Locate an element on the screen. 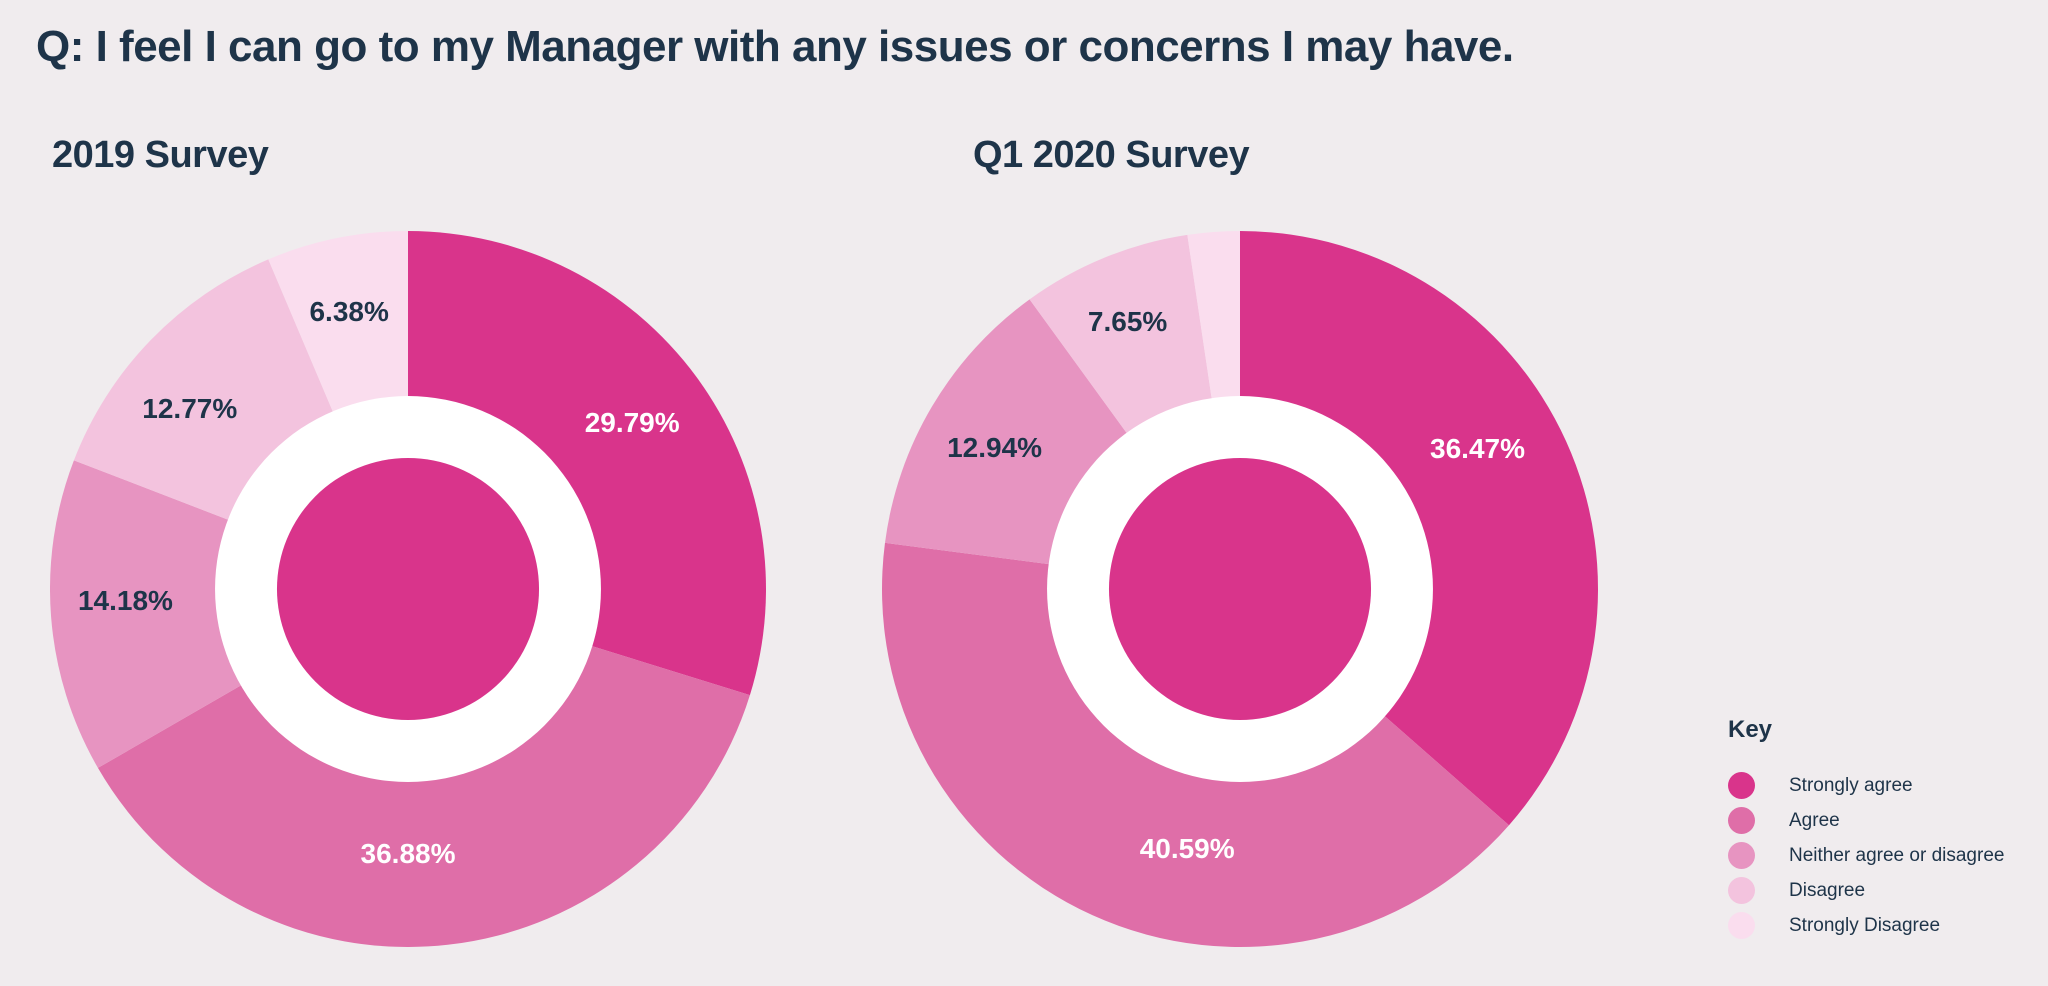 The height and width of the screenshot is (986, 2048). legend-label: Agree is located at coordinates (1814, 820).